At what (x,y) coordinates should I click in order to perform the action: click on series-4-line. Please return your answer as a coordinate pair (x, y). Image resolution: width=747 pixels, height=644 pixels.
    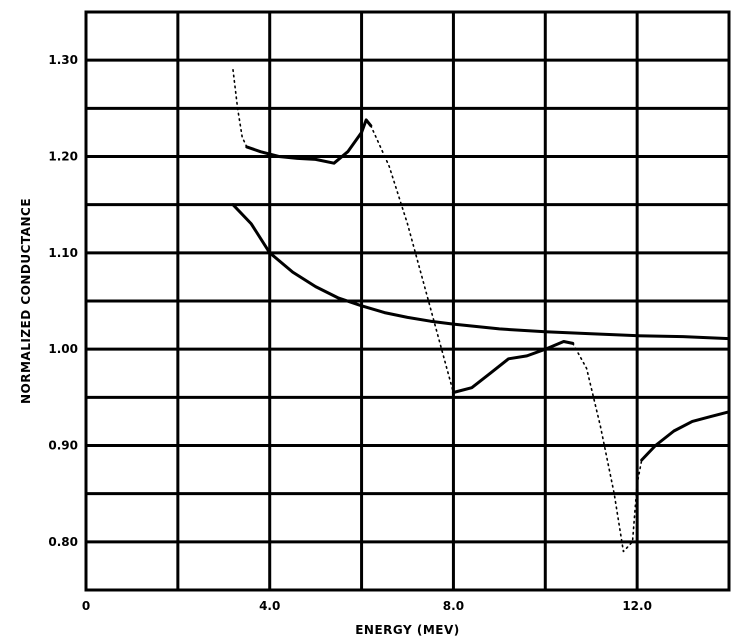
    Looking at the image, I should click on (513, 367).